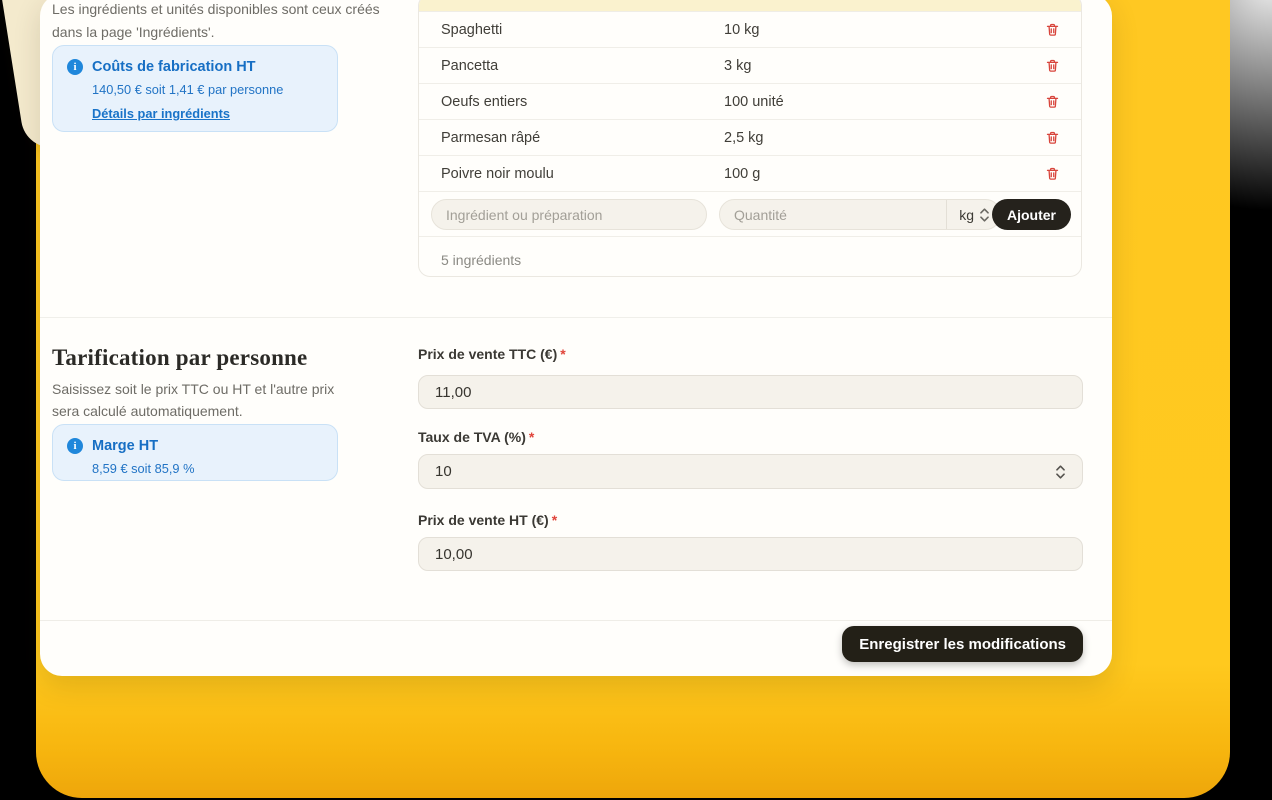 The image size is (1272, 800). Describe the element at coordinates (1031, 214) in the screenshot. I see `add-ingredient-button: Ajouter` at that location.